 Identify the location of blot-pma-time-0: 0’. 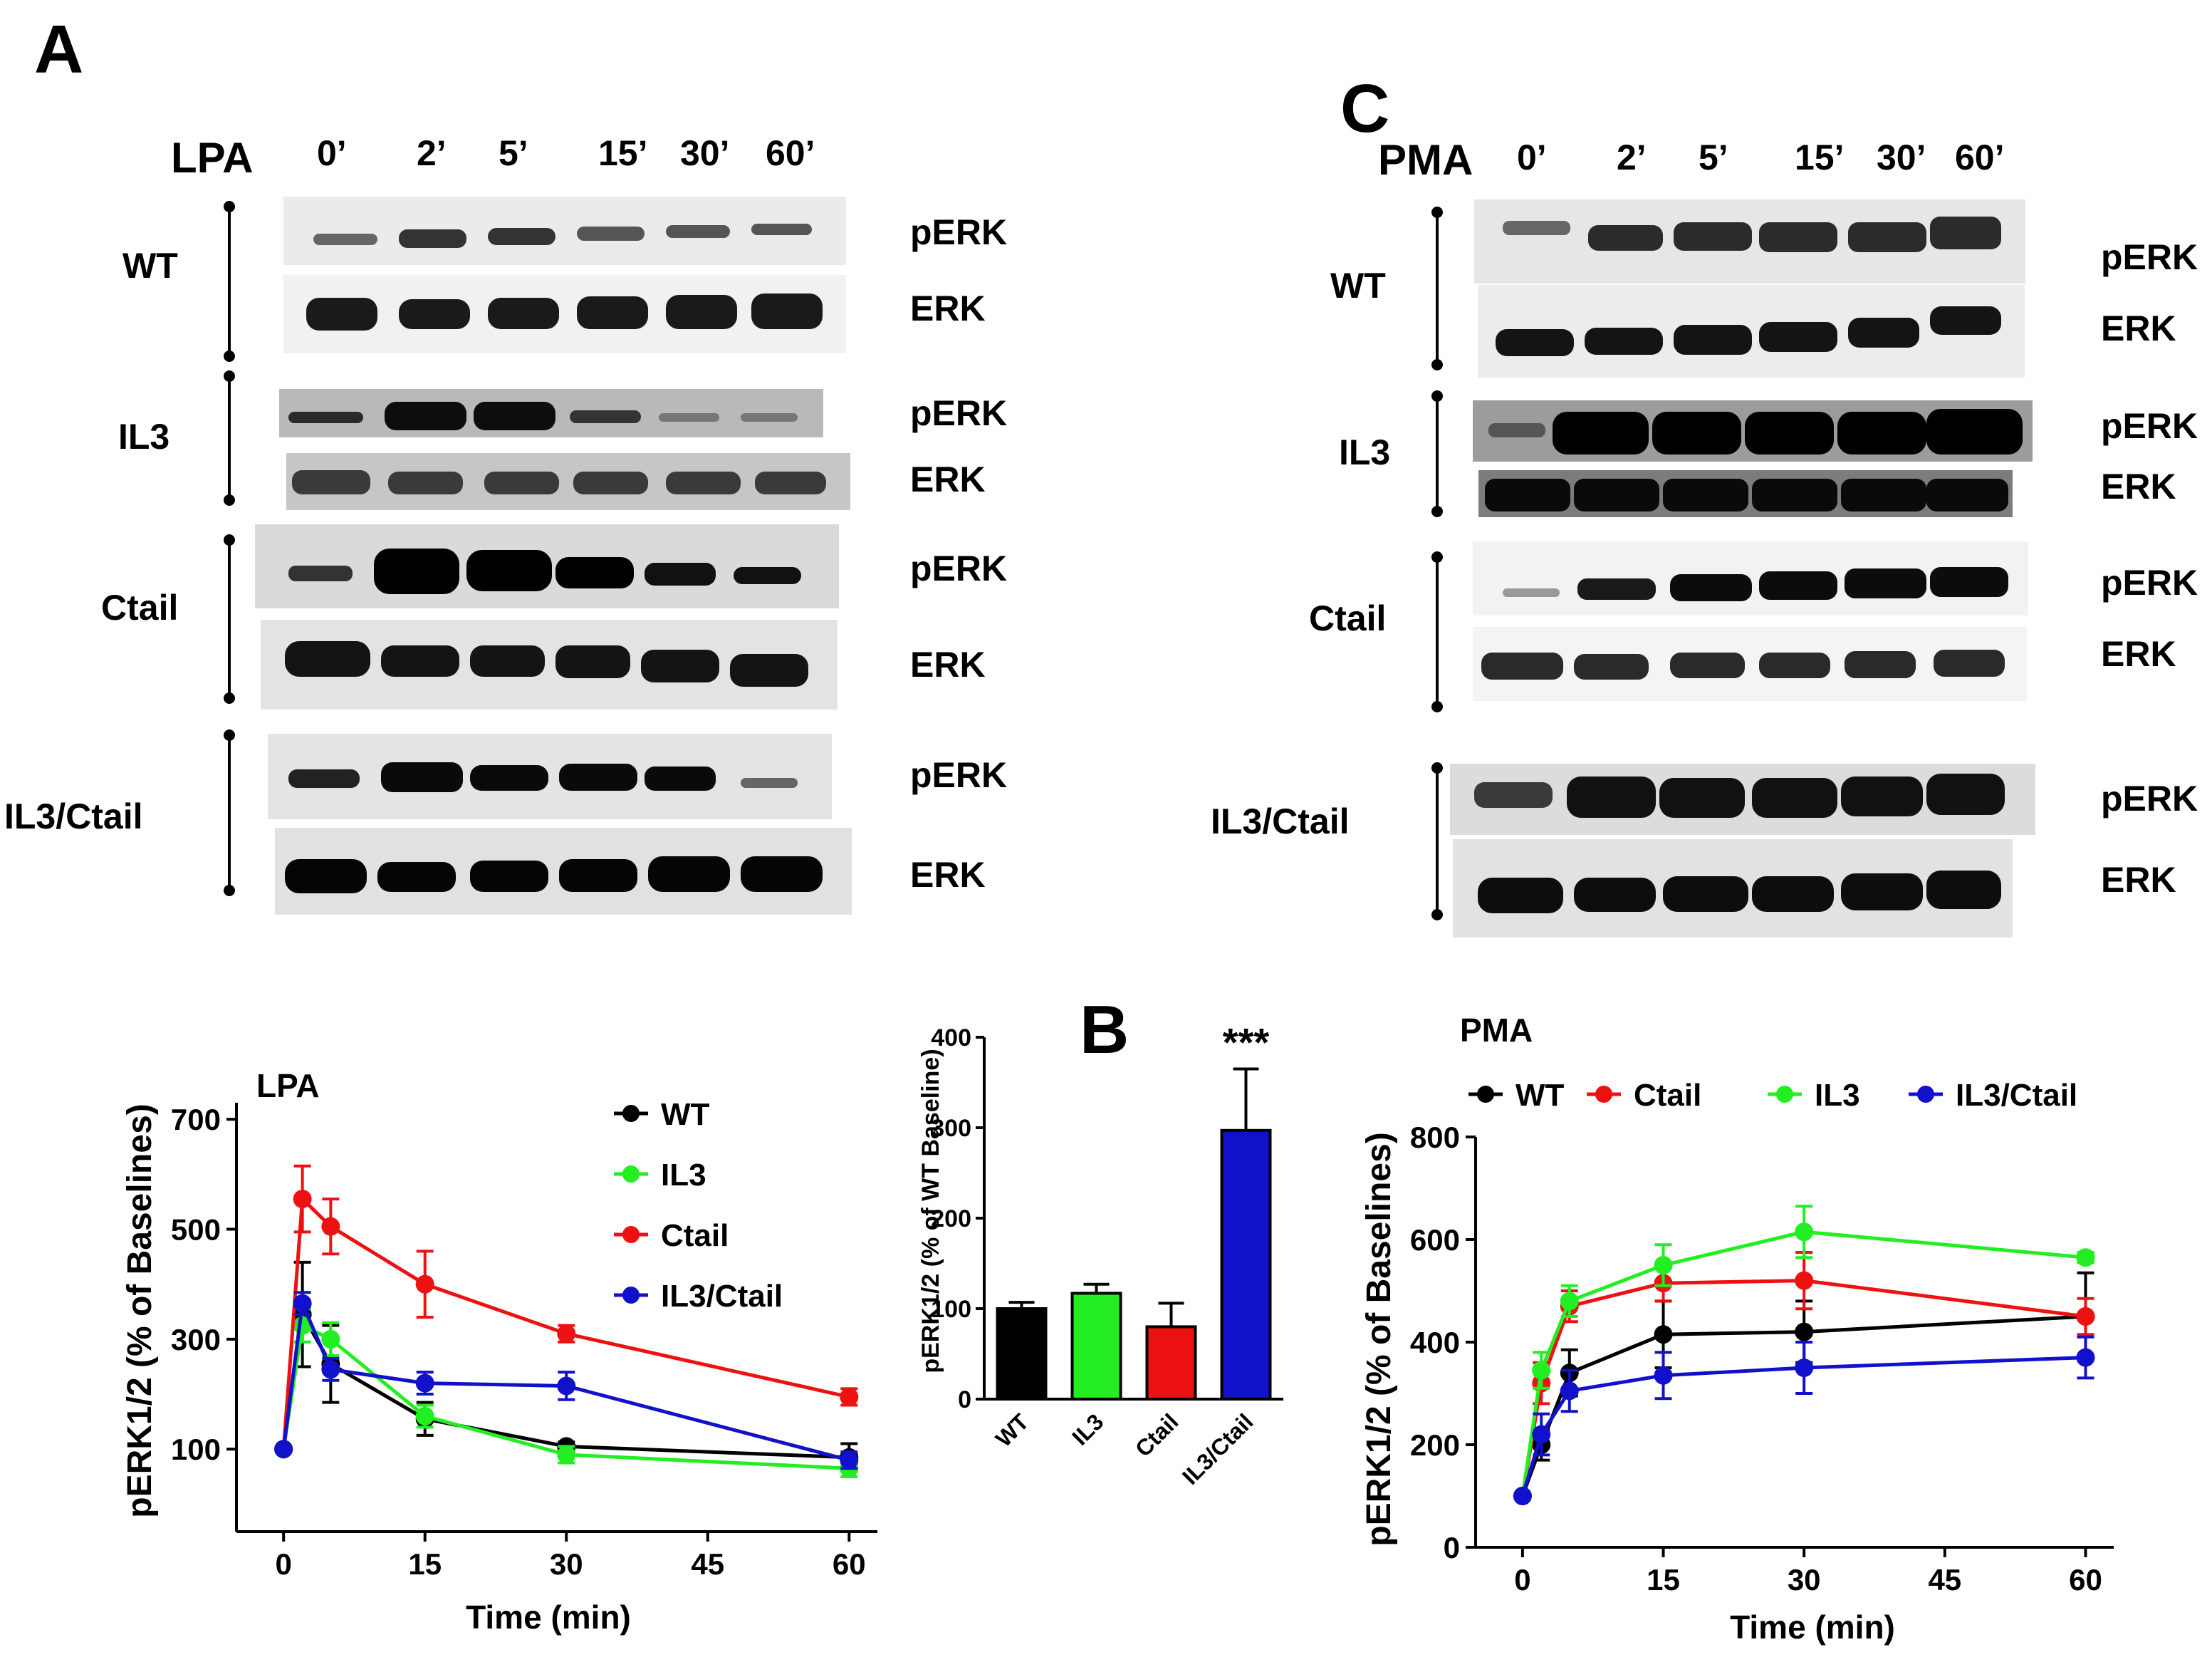
(1532, 157).